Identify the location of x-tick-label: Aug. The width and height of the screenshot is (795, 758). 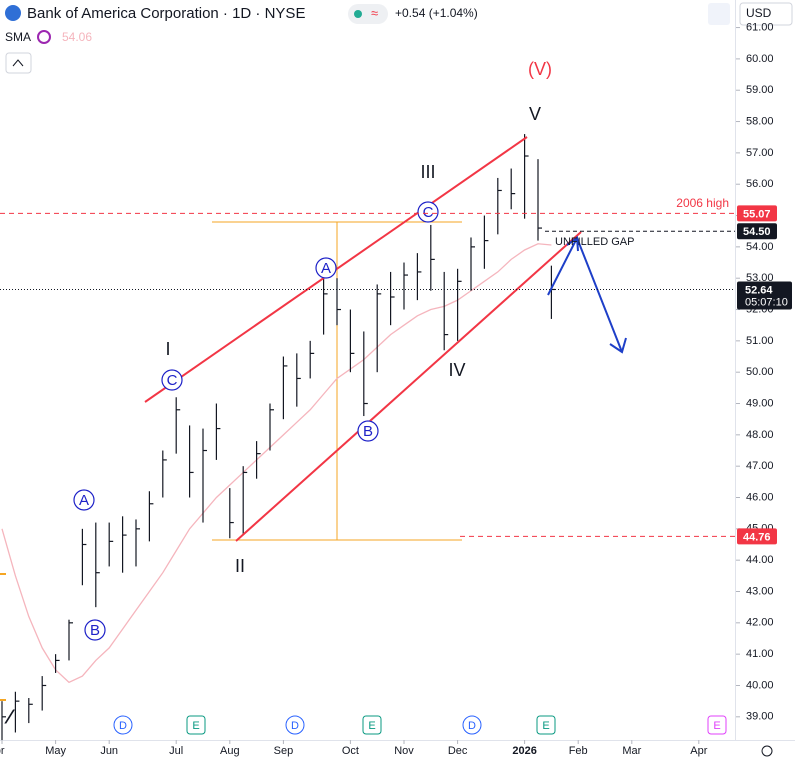
(230, 751).